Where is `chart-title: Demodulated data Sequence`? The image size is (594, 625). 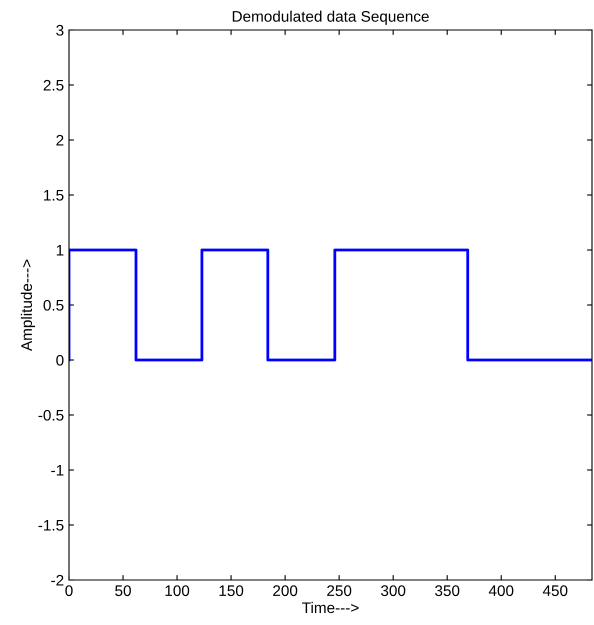 chart-title: Demodulated data Sequence is located at coordinates (330, 17).